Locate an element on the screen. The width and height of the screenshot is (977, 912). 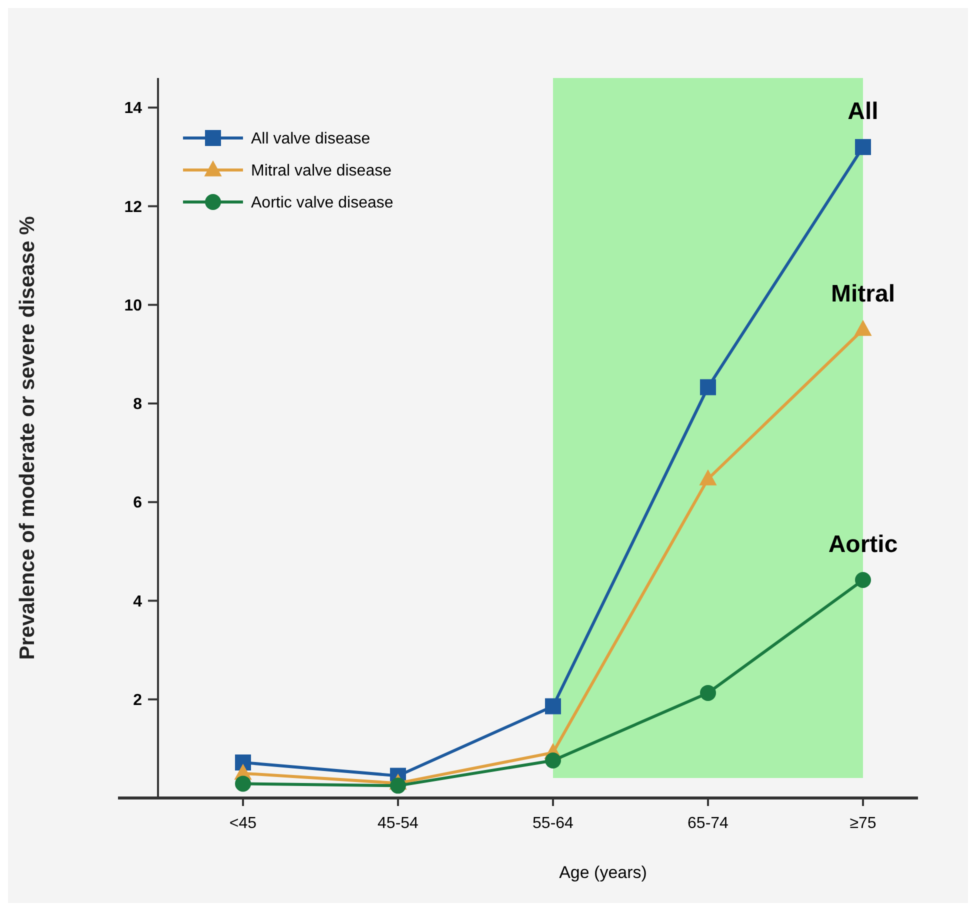
annotation: All is located at coordinates (863, 112).